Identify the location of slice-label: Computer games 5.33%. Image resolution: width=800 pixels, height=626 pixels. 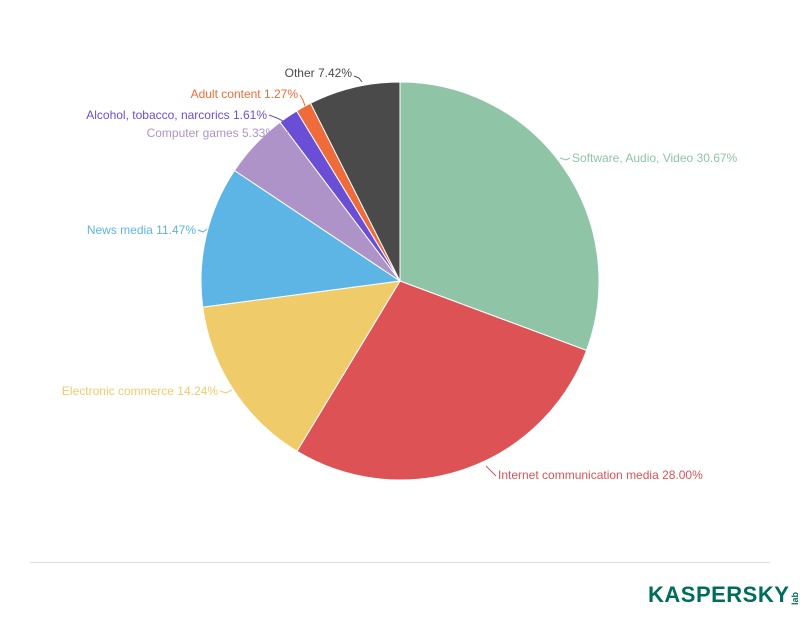
(212, 133).